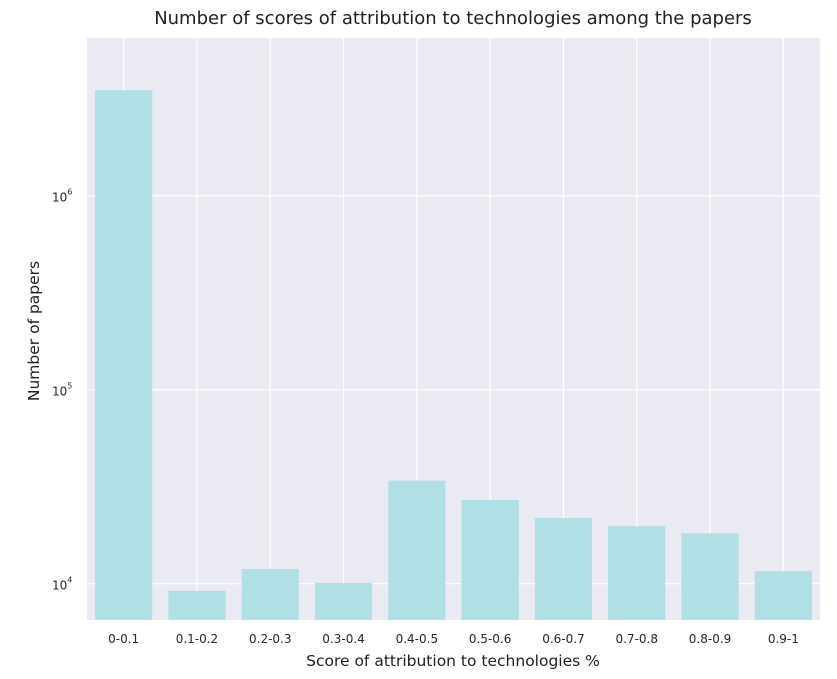 Image resolution: width=837 pixels, height=679 pixels. Describe the element at coordinates (490, 639) in the screenshot. I see `x-tick-label: 0.5-0.6` at that location.